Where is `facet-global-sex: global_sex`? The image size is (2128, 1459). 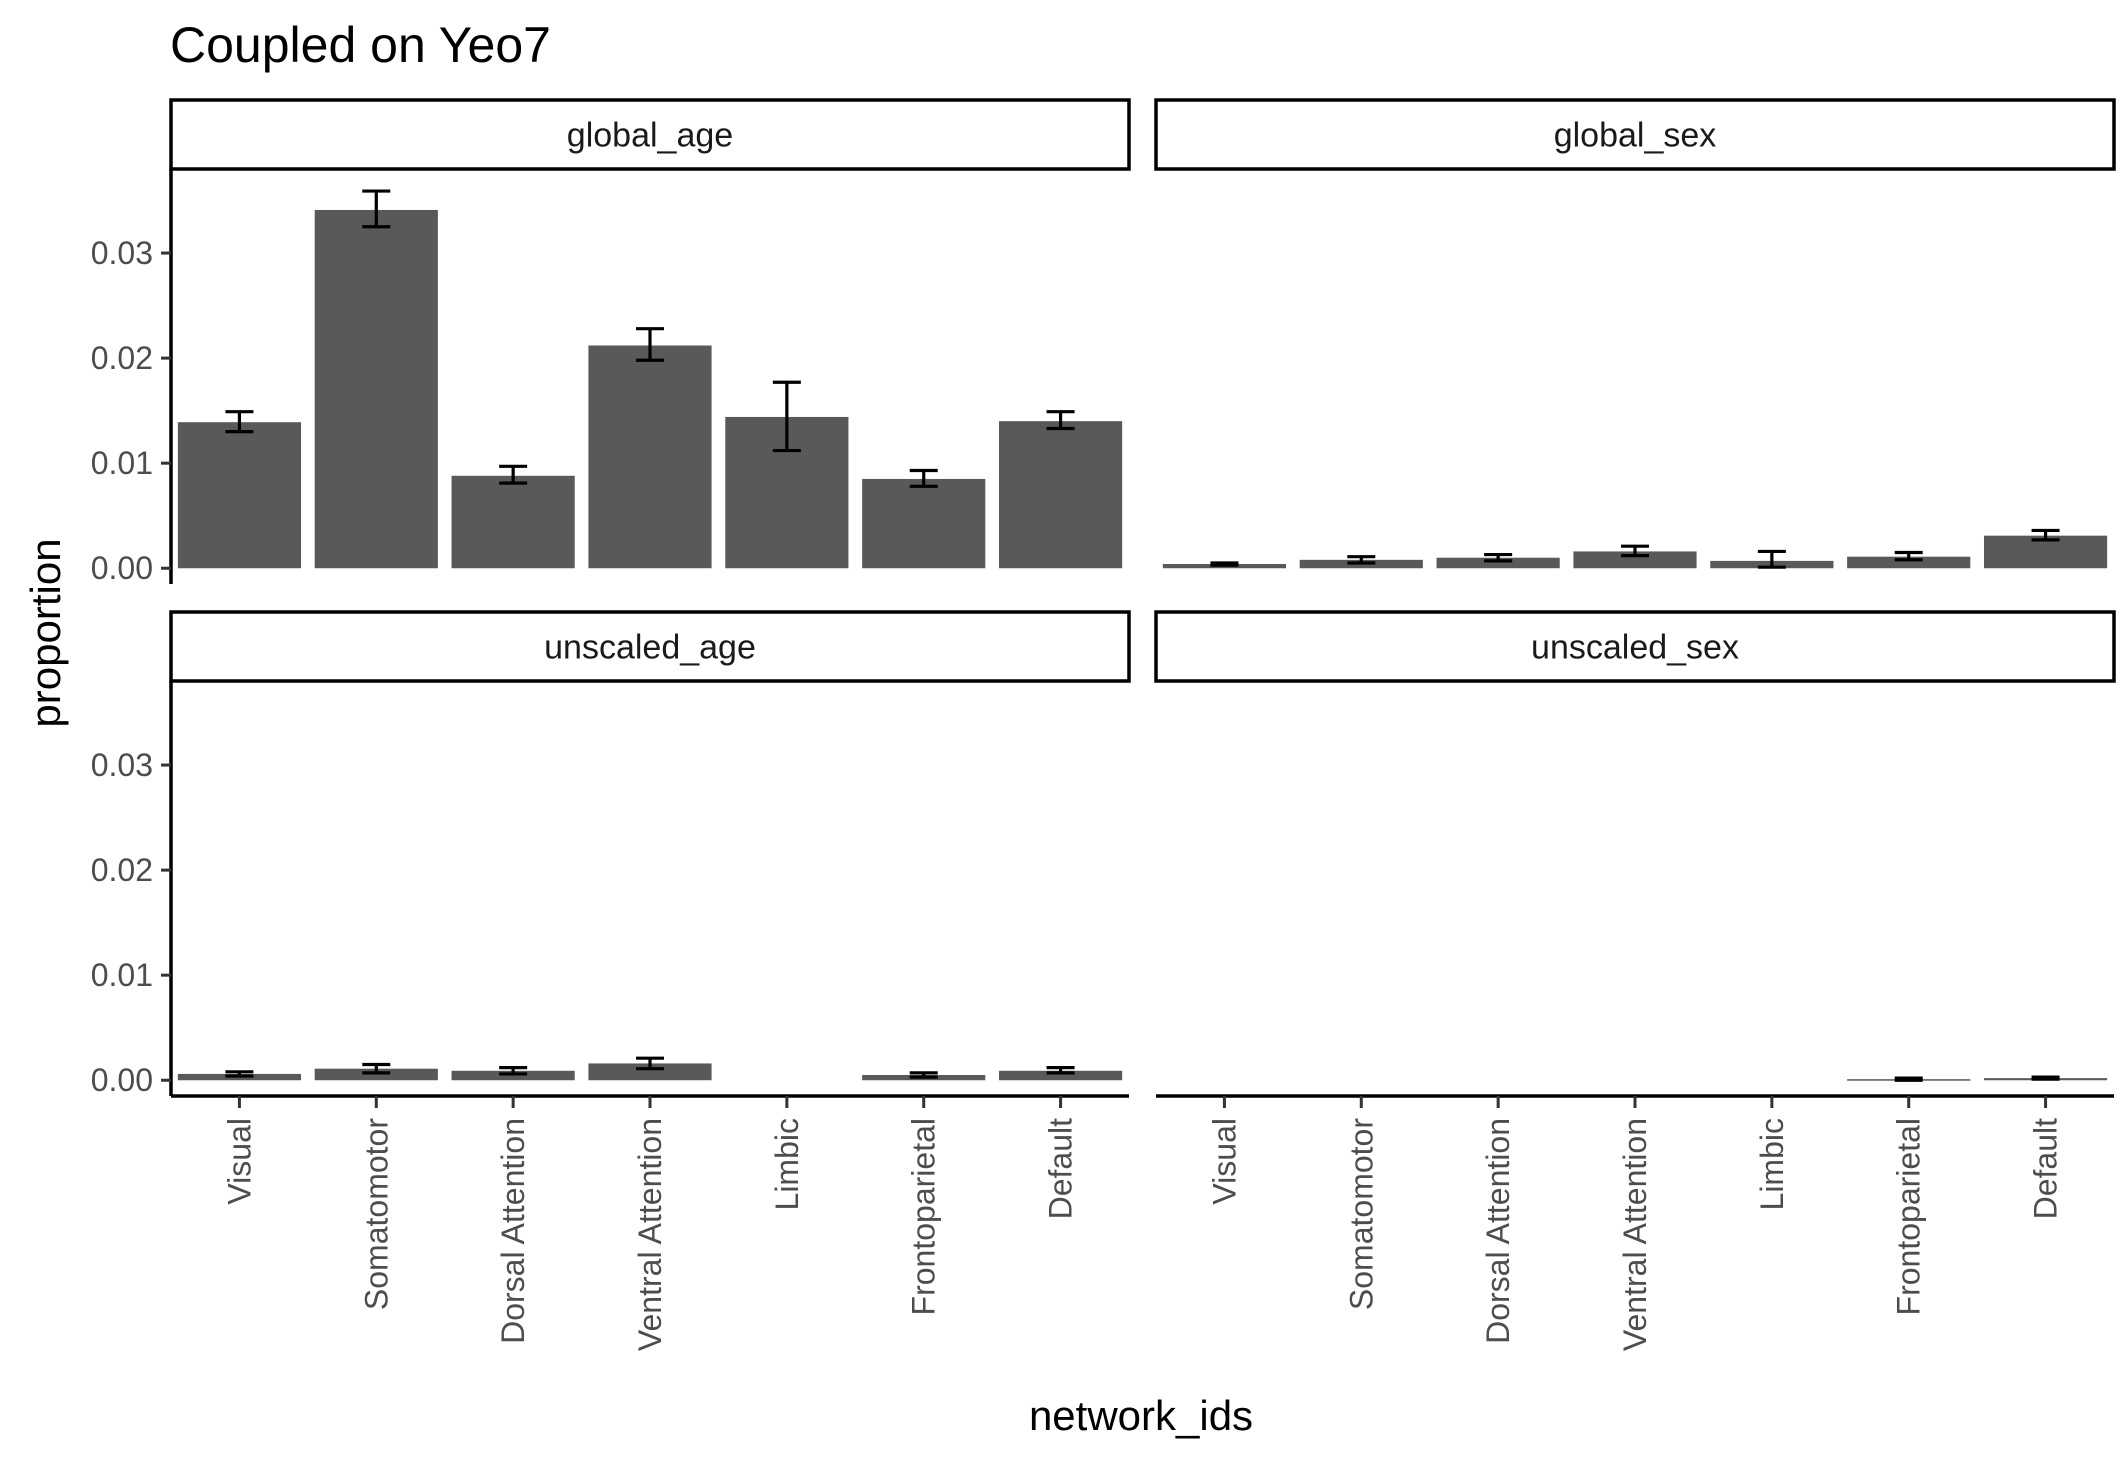
facet-global-sex: global_sex is located at coordinates (1635, 333).